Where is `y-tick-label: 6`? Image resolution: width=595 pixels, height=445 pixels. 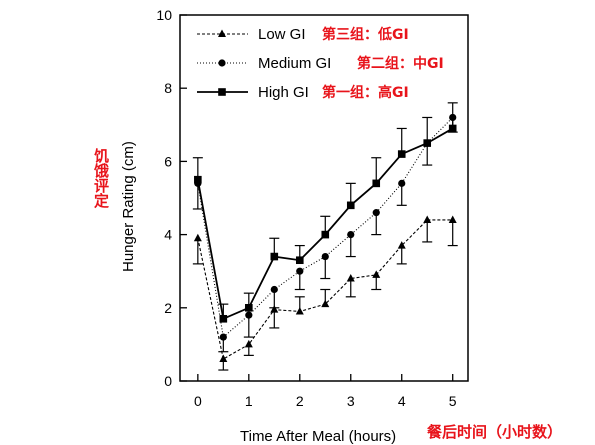
y-tick-label: 6 is located at coordinates (168, 161).